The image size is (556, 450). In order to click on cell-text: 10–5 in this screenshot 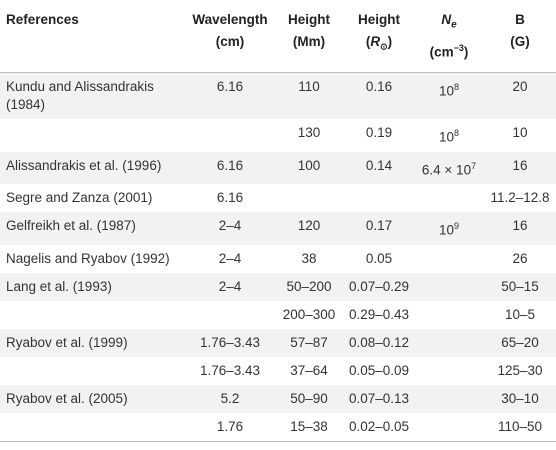, I will do `click(520, 314)`.